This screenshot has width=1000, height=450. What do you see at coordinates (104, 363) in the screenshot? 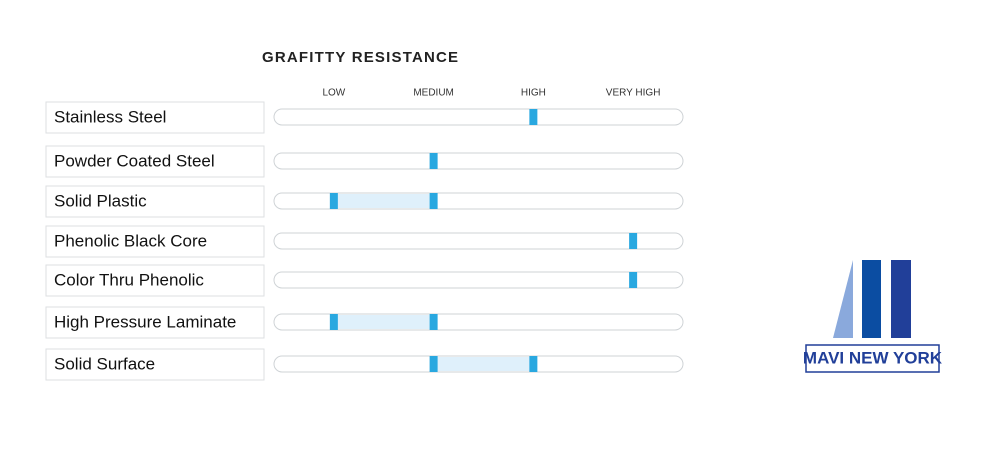
I see `row-label: Solid Surface` at bounding box center [104, 363].